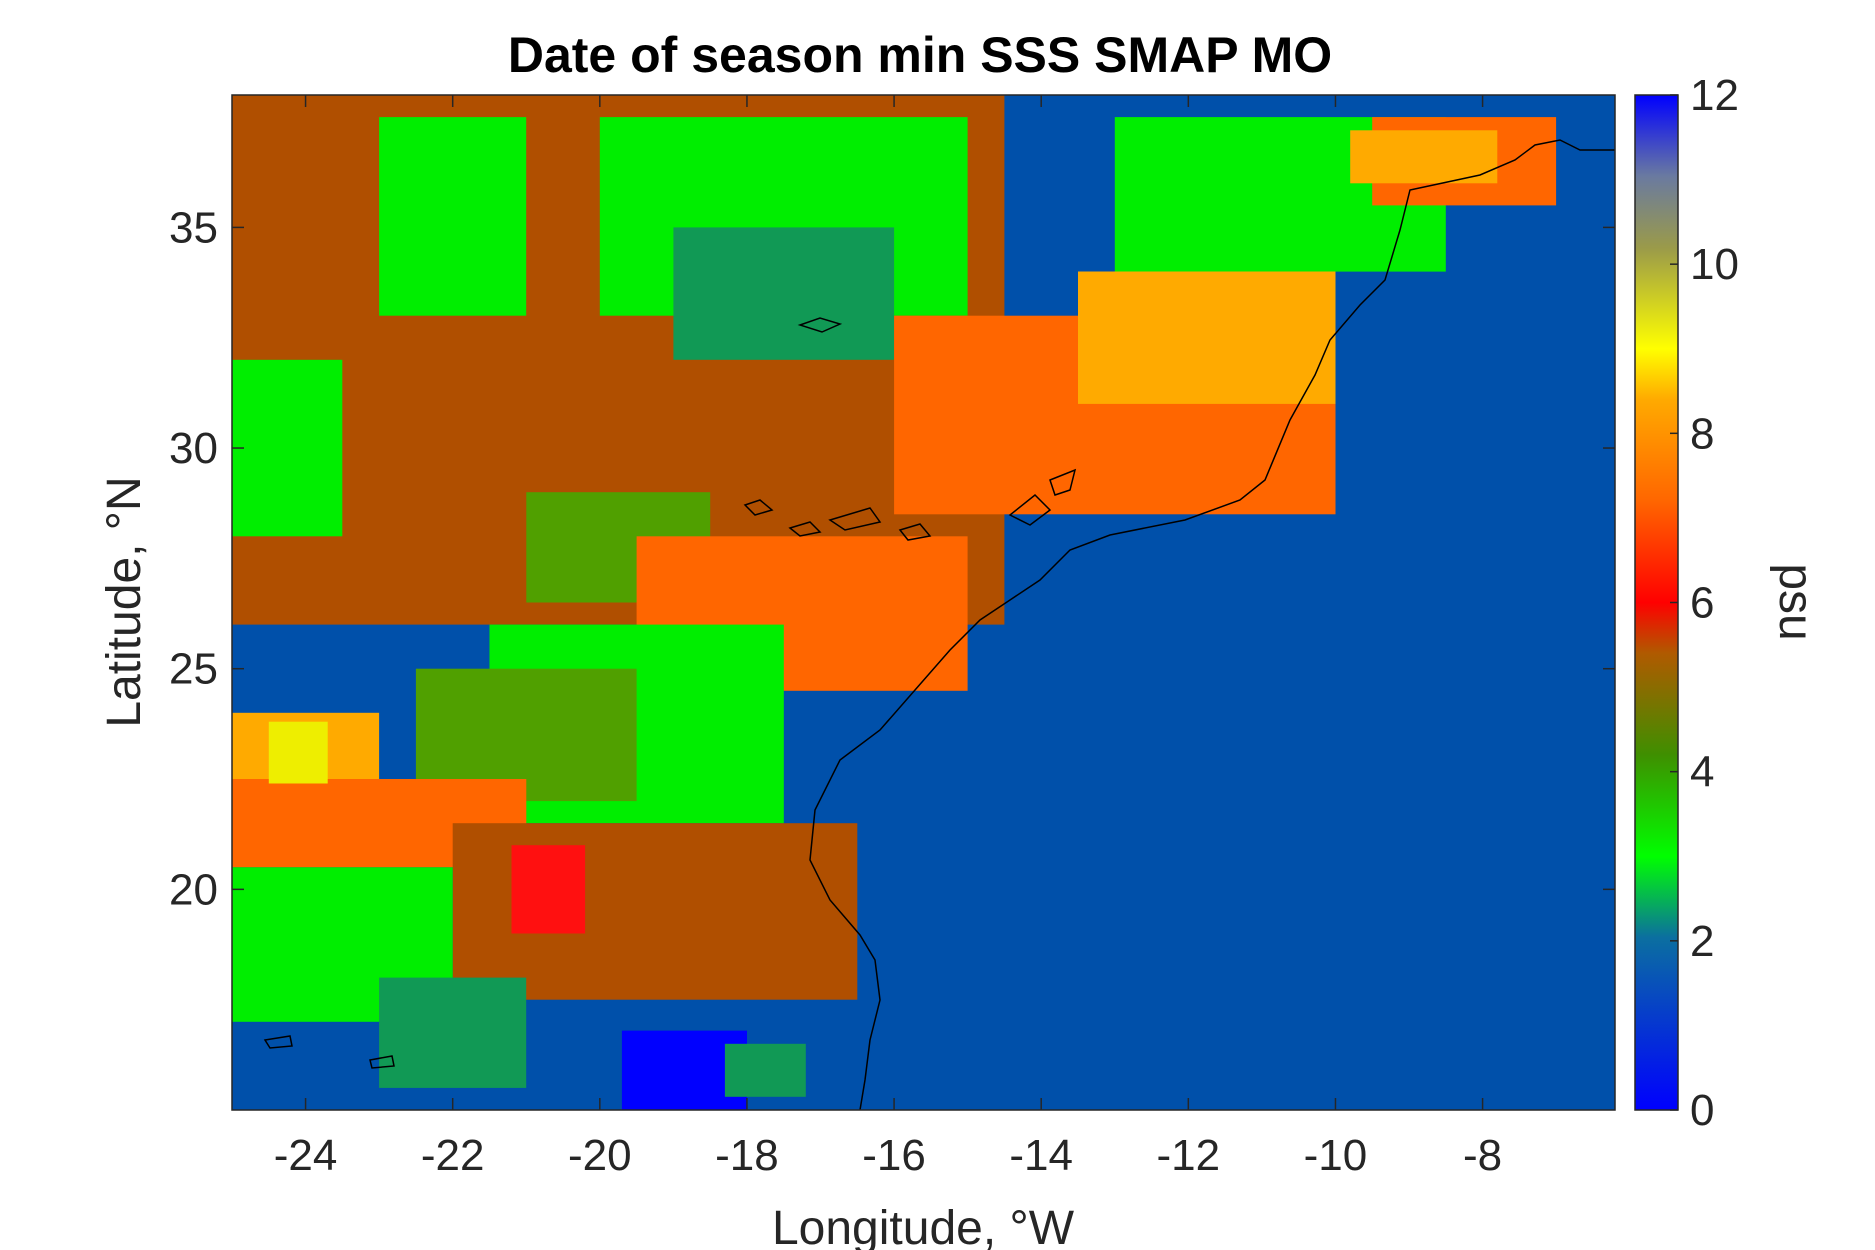 This screenshot has height=1250, width=1875. I want to click on colorbar-tick-label: 8, so click(1702, 433).